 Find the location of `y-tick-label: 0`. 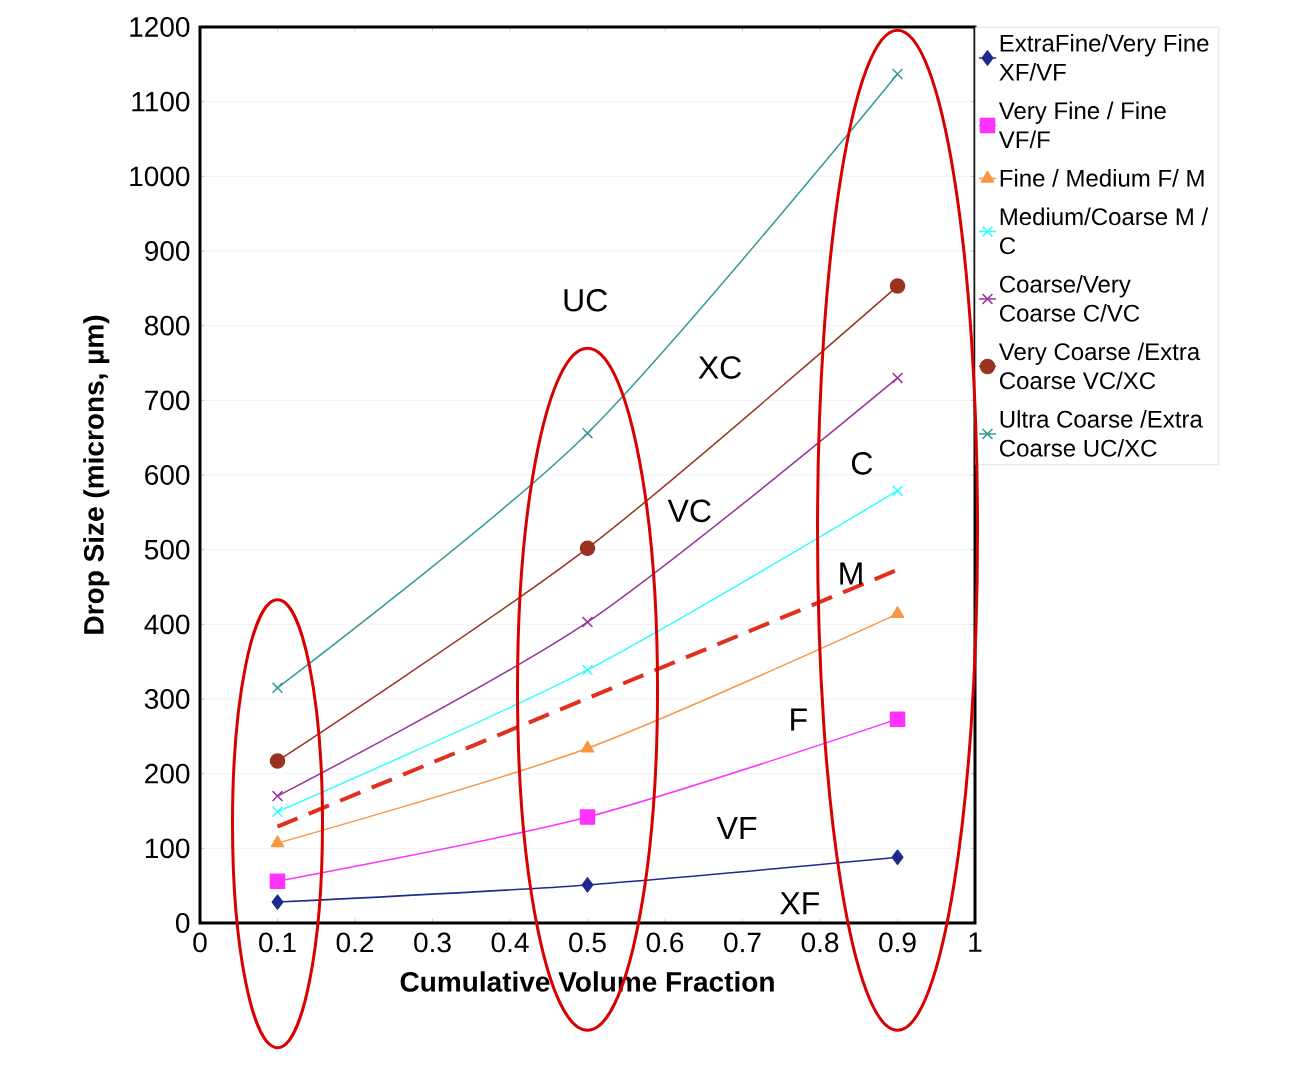

y-tick-label: 0 is located at coordinates (182, 923).